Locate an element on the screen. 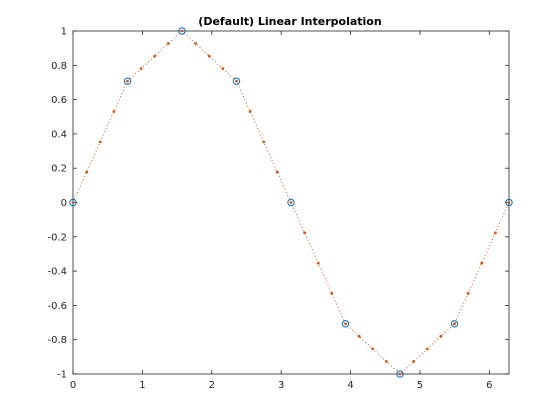 The image size is (560, 420). x-tick-label: 6 is located at coordinates (489, 385).